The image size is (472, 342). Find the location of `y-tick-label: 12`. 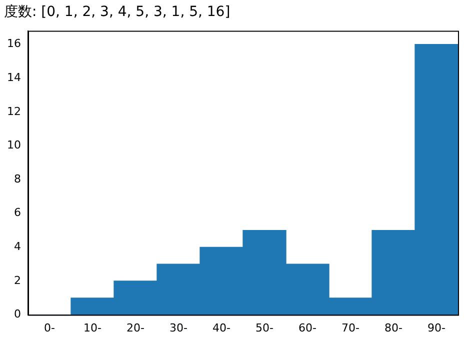

y-tick-label: 12 is located at coordinates (13, 111).